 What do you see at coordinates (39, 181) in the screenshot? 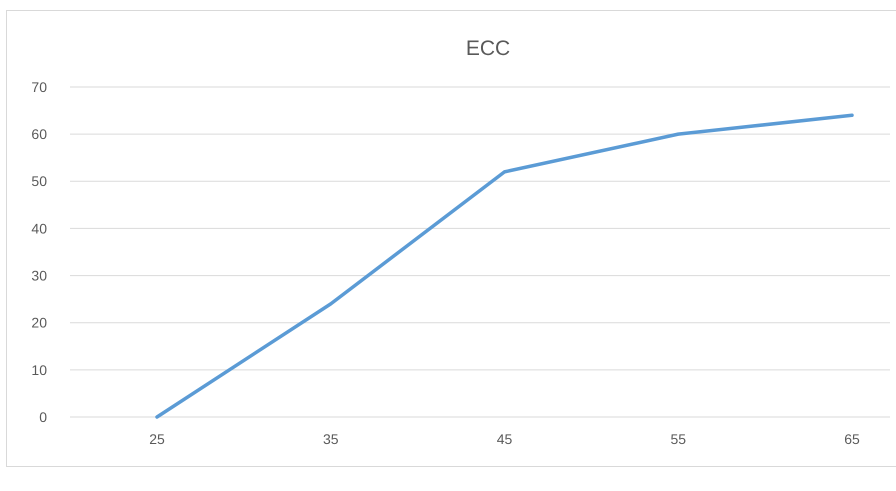
I see `y-tick-label: 50` at bounding box center [39, 181].